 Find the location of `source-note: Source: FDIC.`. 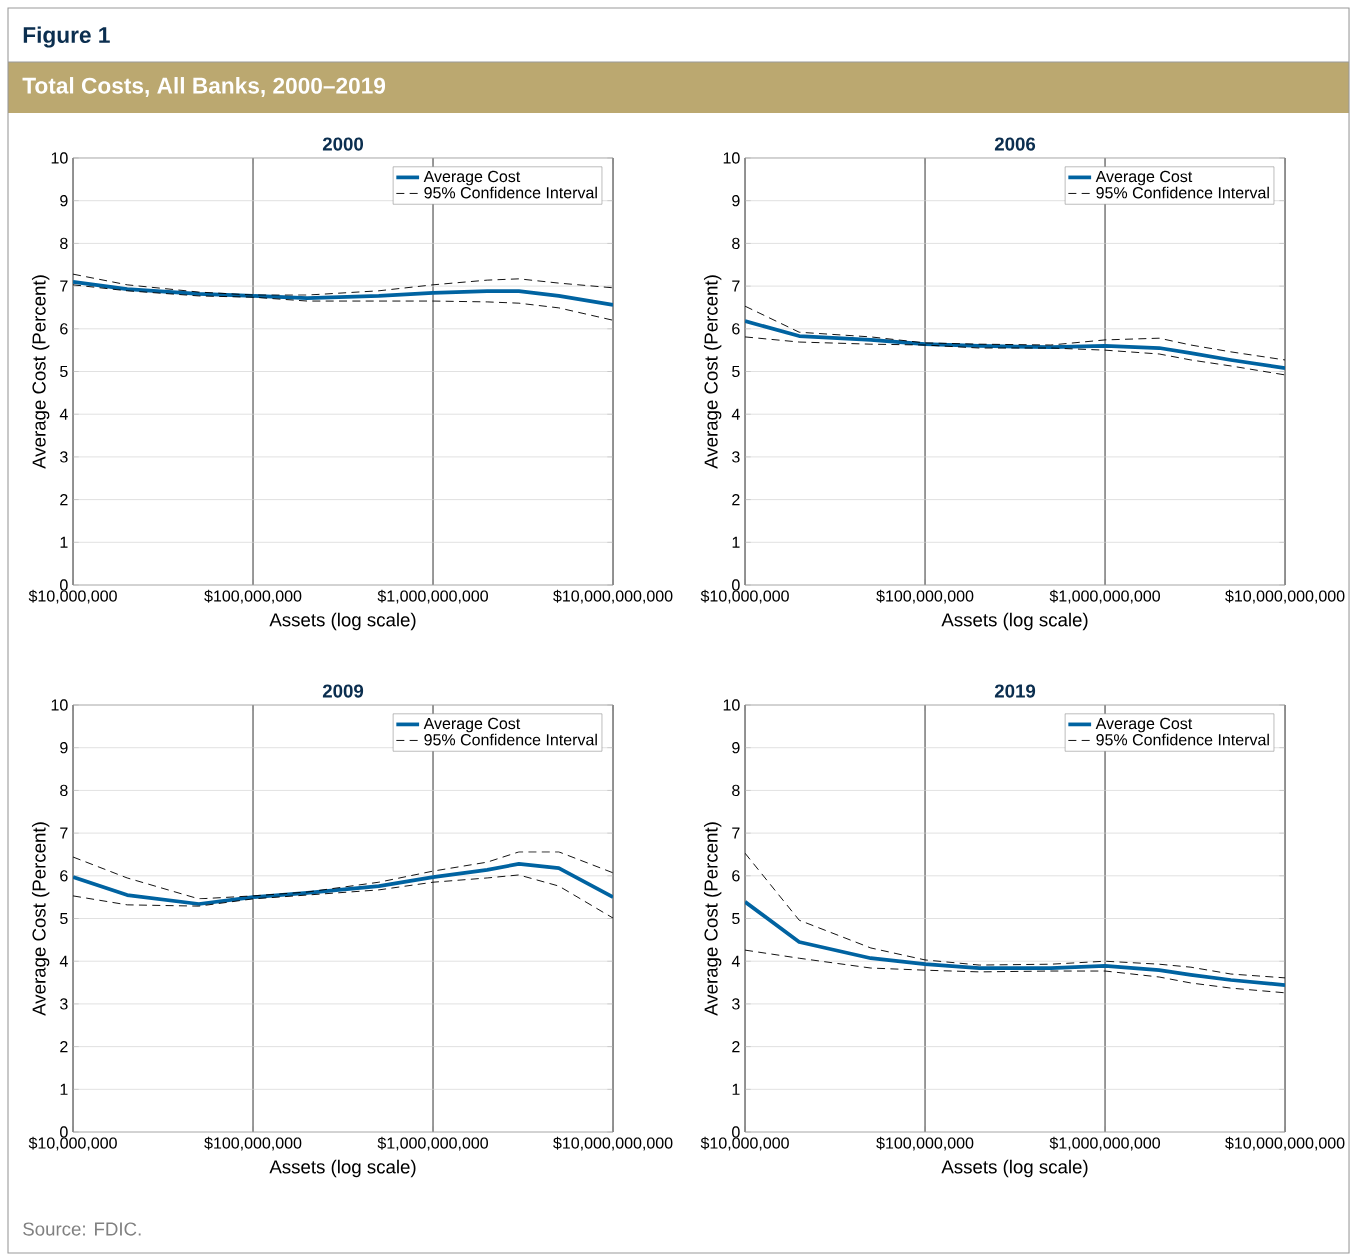

source-note: Source: FDIC. is located at coordinates (82, 1229).